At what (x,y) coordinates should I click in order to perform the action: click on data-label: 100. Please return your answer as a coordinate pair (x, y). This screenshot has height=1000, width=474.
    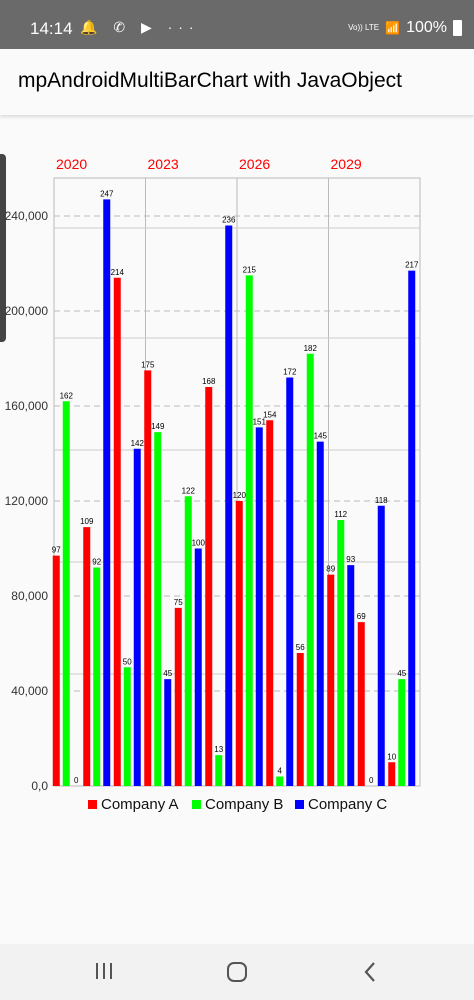
    Looking at the image, I should click on (199, 543).